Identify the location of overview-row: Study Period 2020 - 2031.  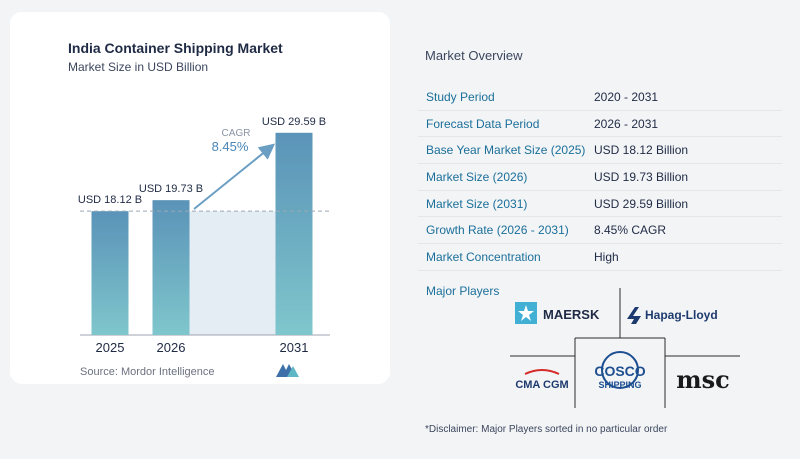
(600, 97).